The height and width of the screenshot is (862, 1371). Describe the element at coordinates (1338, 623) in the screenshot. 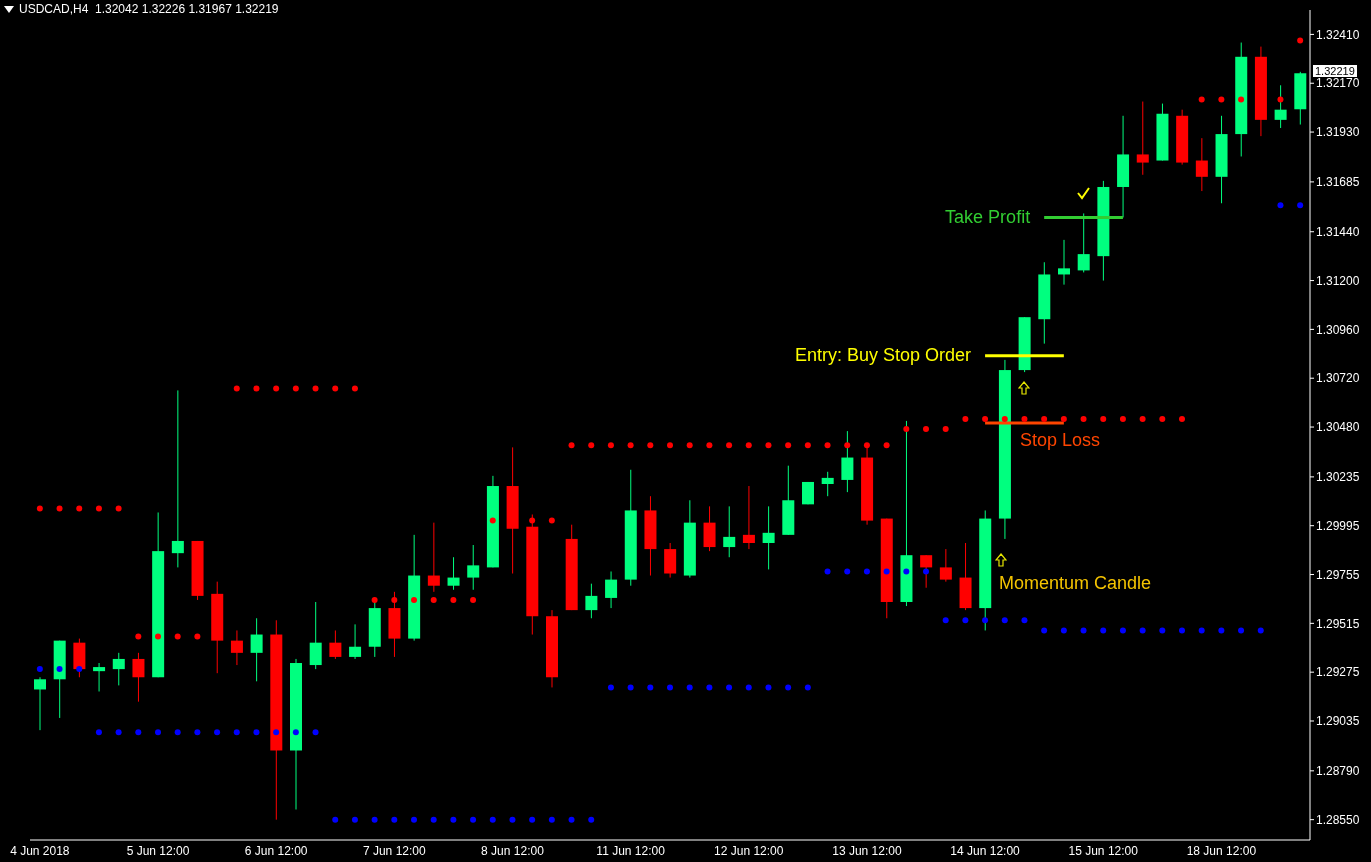

I see `y-tick-label: 1.29515` at that location.